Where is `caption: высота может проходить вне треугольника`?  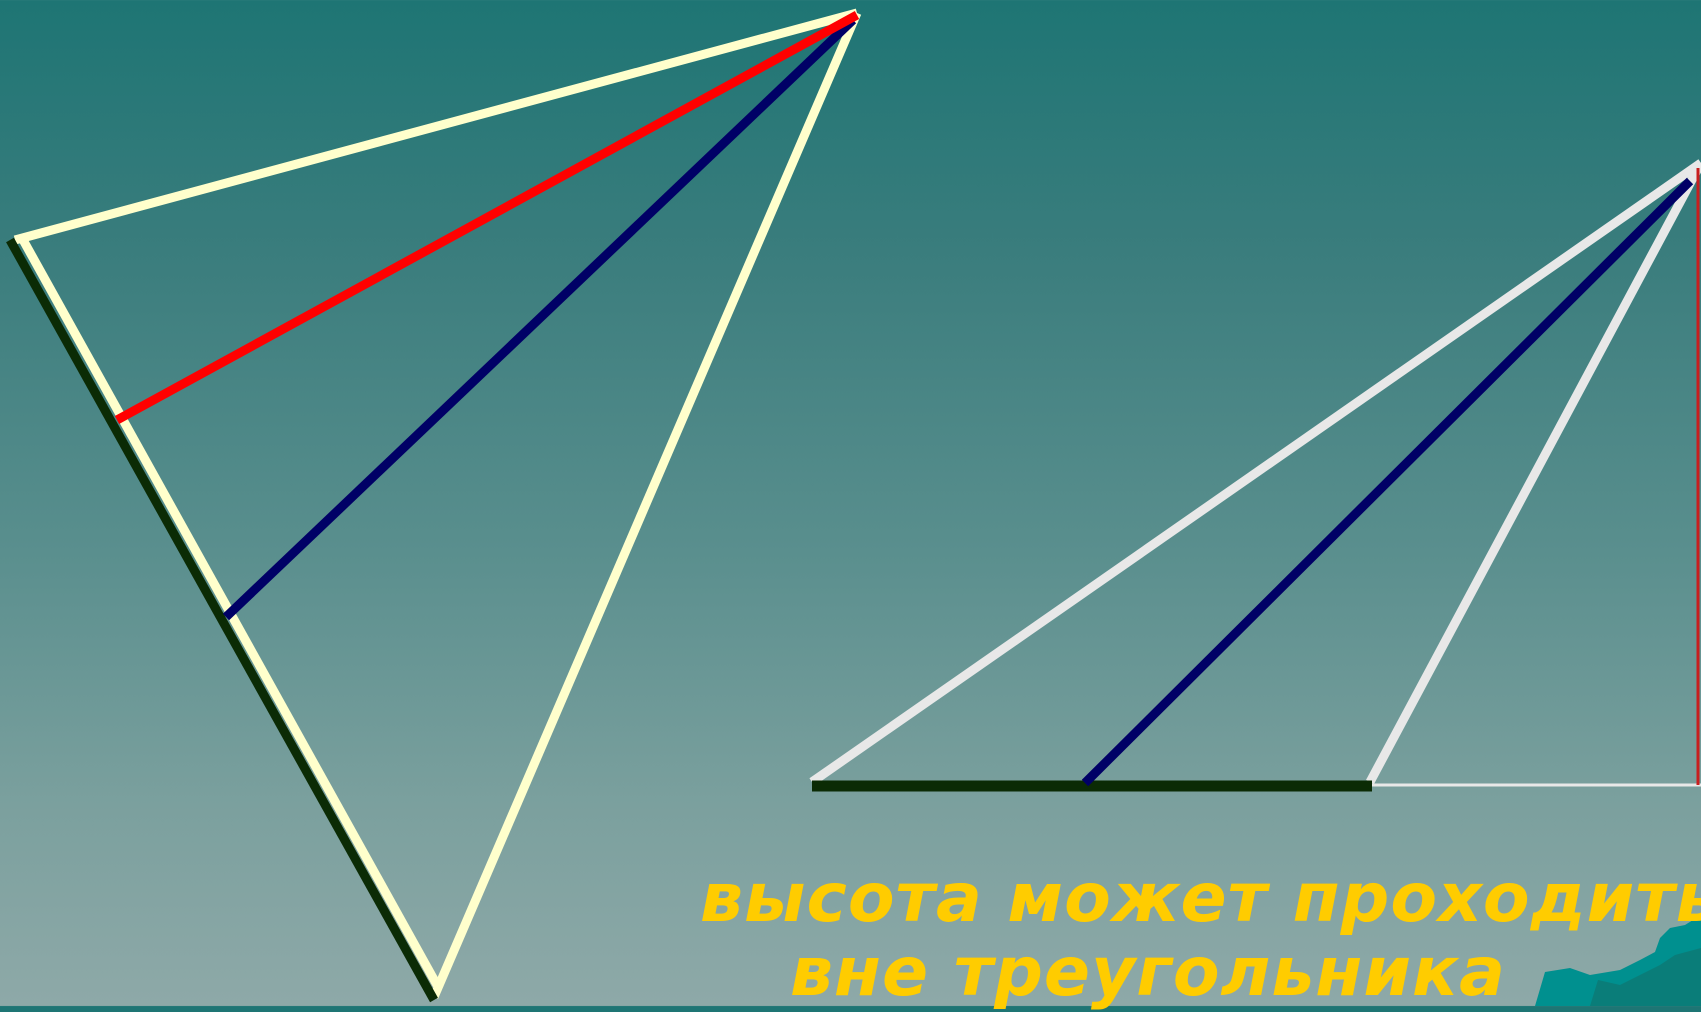
caption: высота может проходить вне треугольника is located at coordinates (1200, 936).